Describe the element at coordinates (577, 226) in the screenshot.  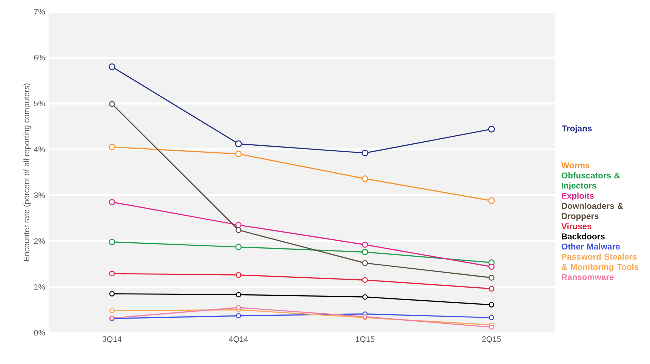
I see `text: Viruses` at that location.